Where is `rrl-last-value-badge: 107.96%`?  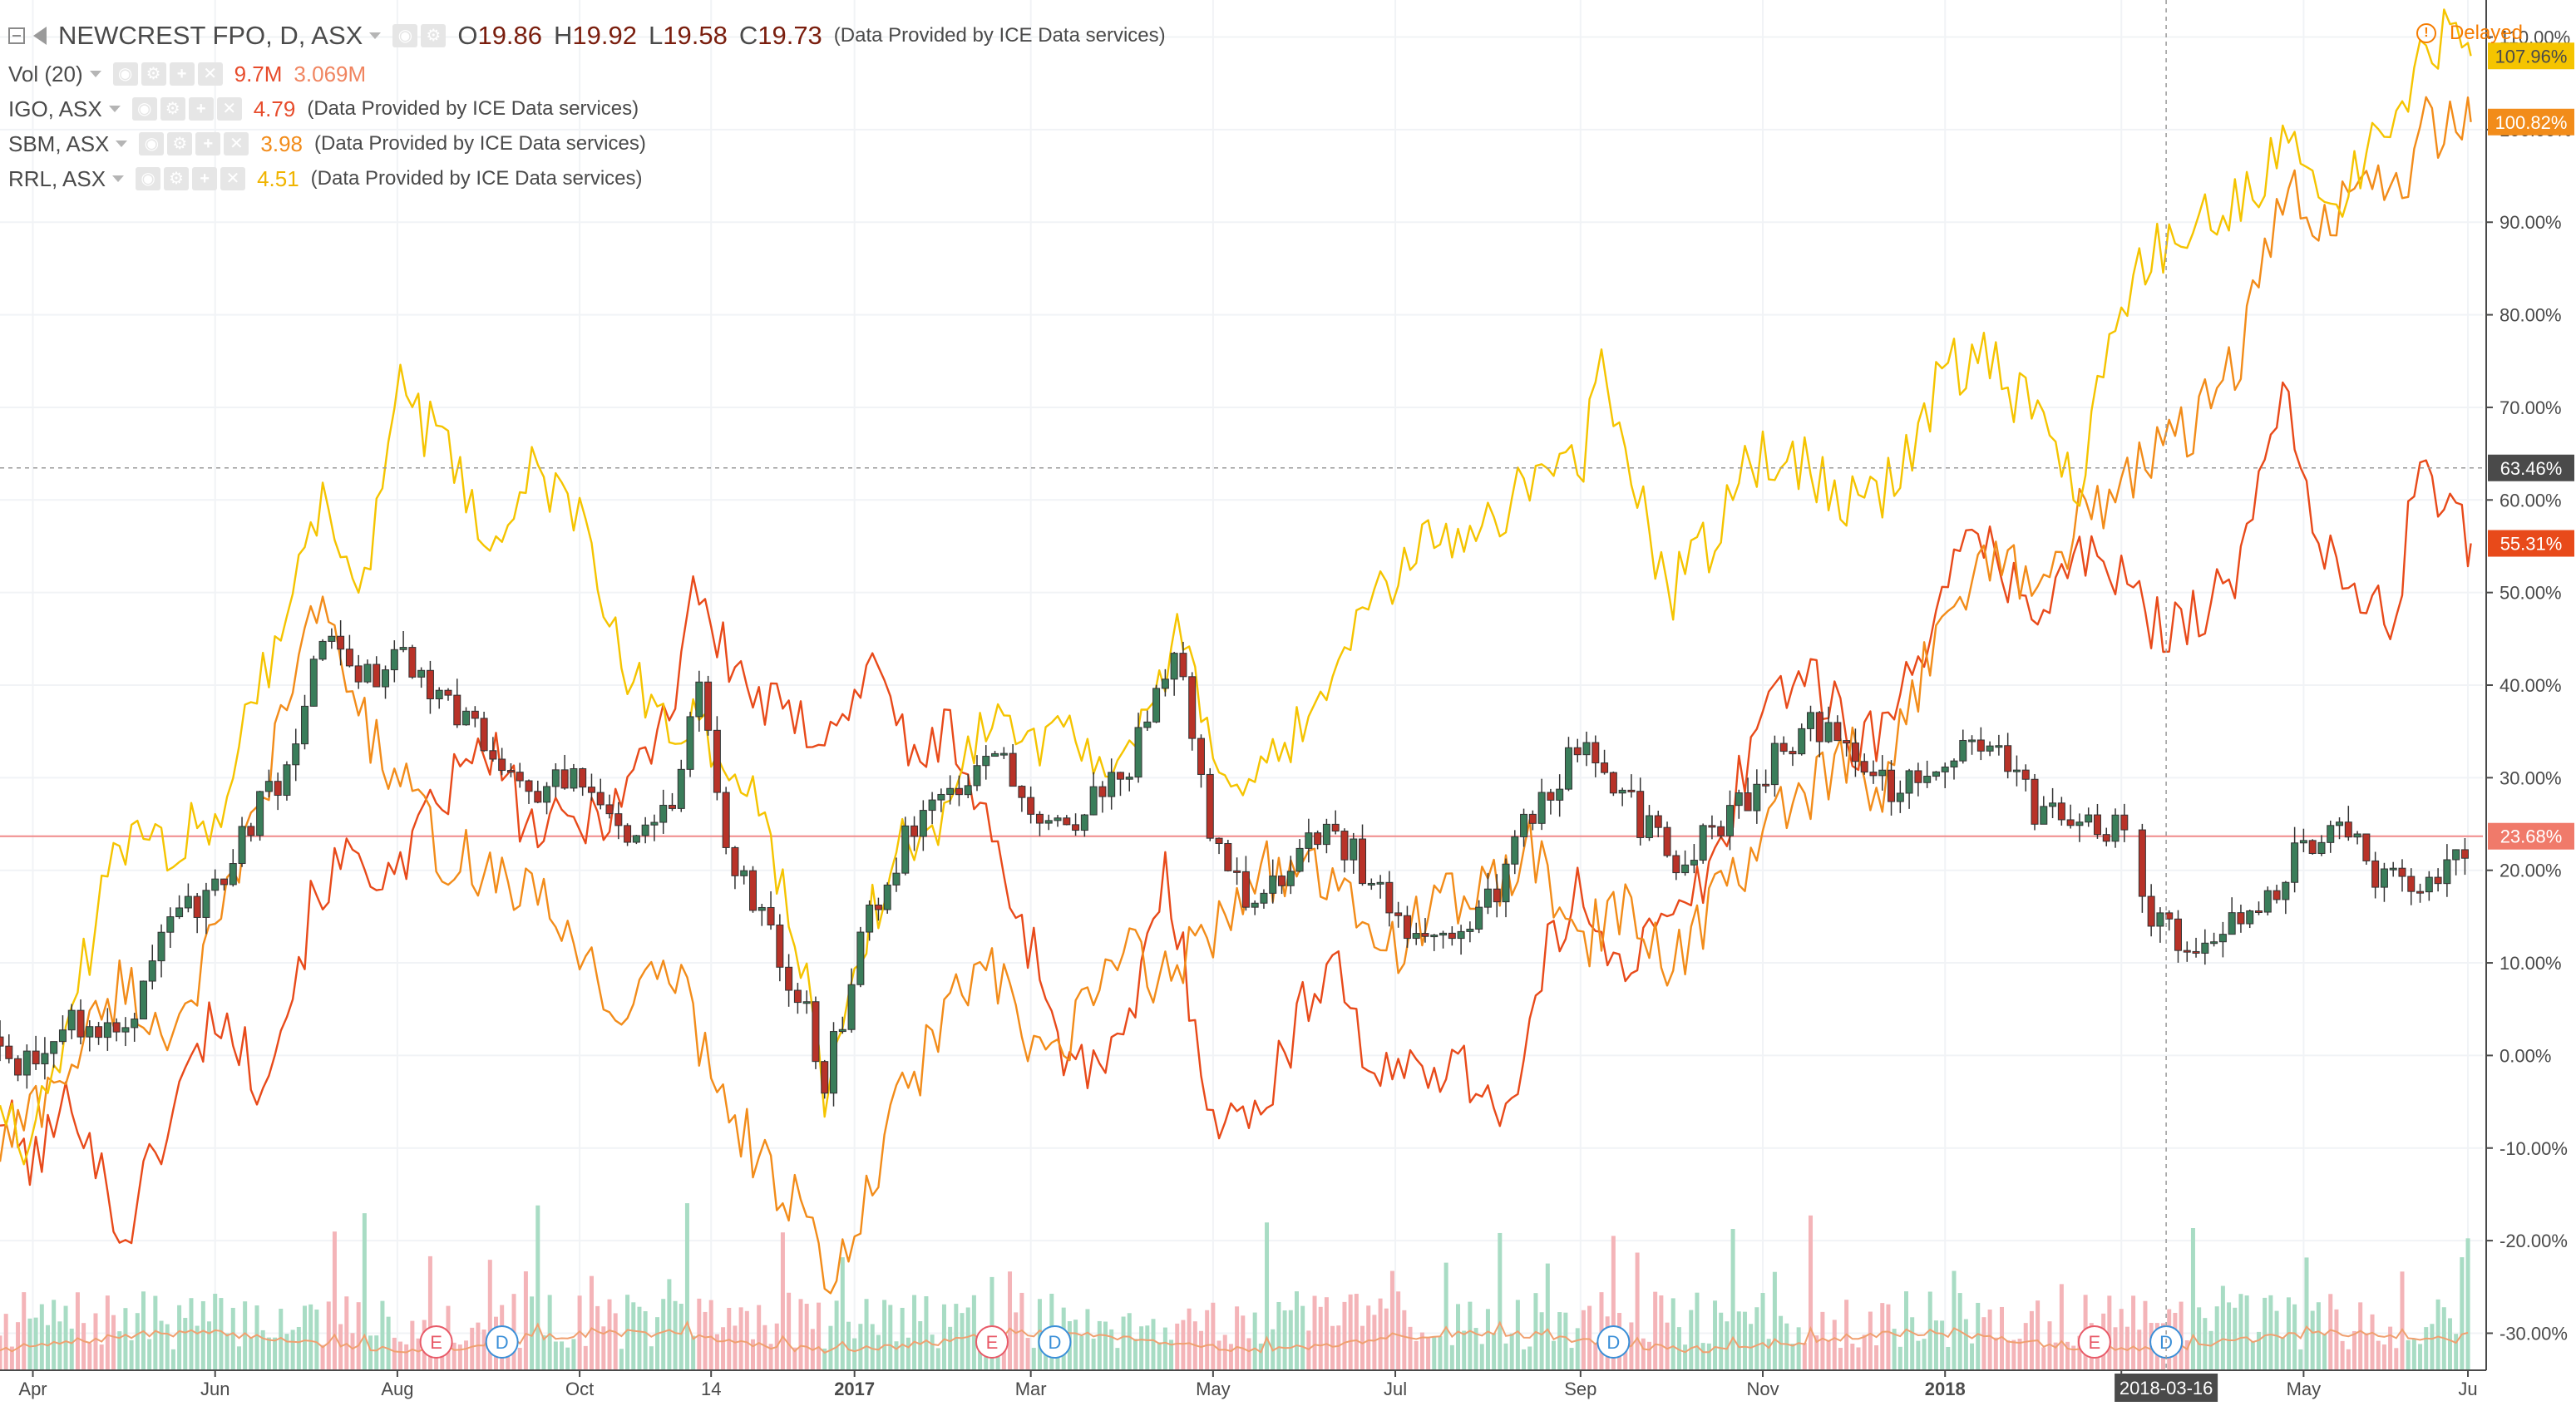 rrl-last-value-badge: 107.96% is located at coordinates (2531, 56).